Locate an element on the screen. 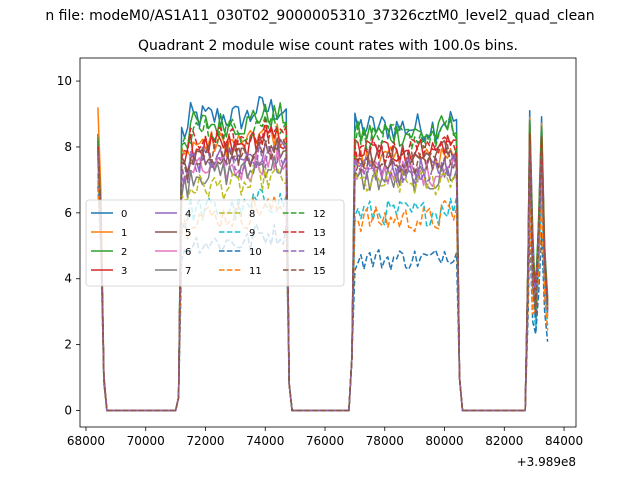  legend-label-8: 8 is located at coordinates (252, 214).